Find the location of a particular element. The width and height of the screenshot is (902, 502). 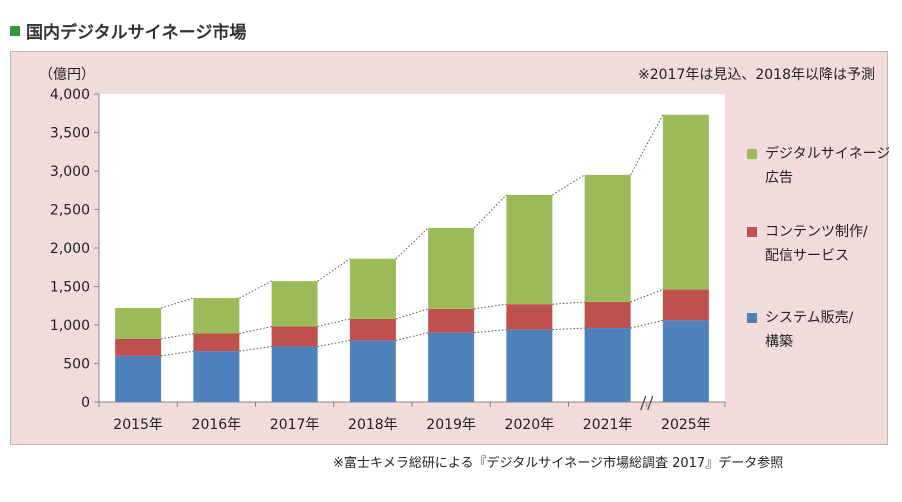

chart-title: 国内デジタルサイネージ市場 is located at coordinates (128, 30).